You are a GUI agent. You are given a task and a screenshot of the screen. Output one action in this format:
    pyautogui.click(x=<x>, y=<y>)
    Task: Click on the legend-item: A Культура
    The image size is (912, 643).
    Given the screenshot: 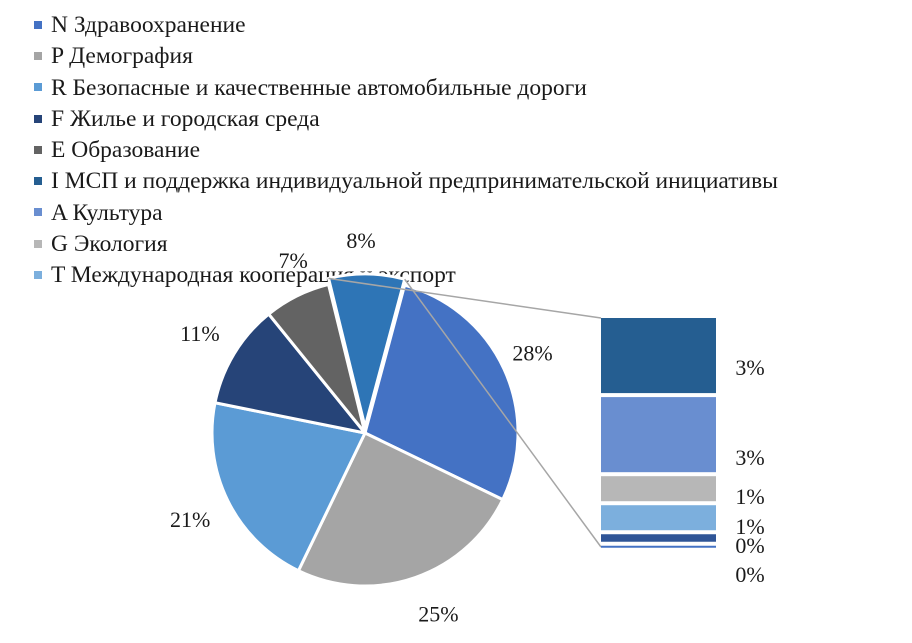 What is the action you would take?
    pyautogui.click(x=406, y=213)
    